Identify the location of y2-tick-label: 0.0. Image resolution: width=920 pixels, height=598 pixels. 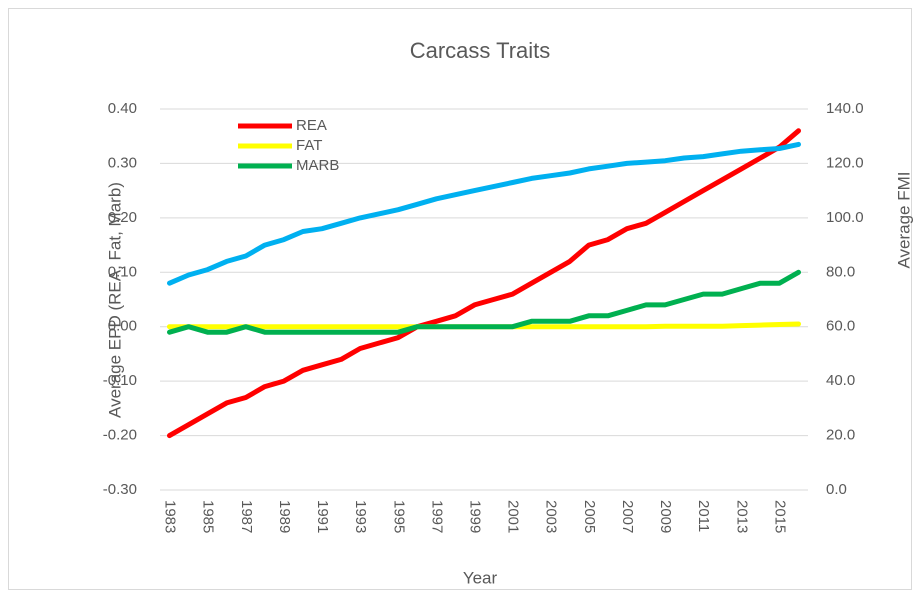
(836, 489).